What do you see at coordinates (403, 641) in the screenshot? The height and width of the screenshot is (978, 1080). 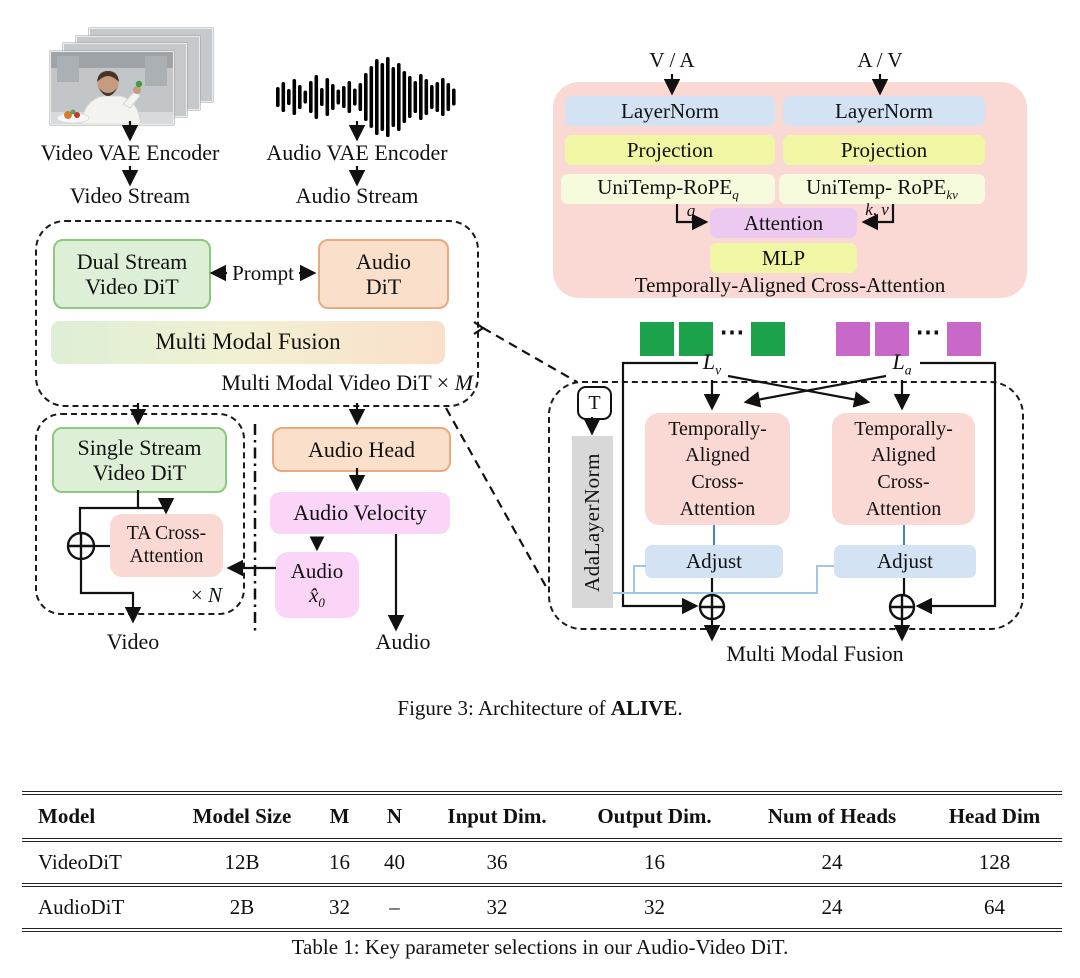 I see `audio-output-label: Audio` at bounding box center [403, 641].